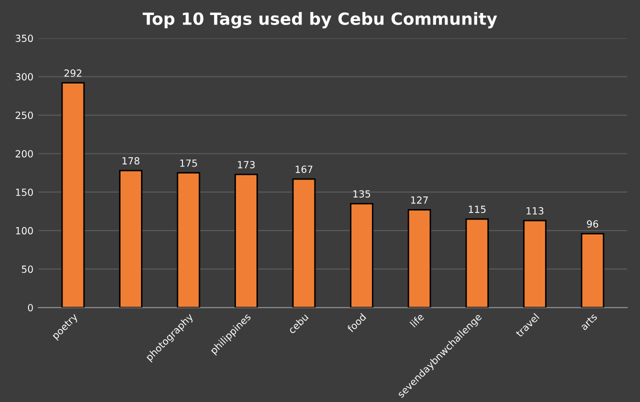 The height and width of the screenshot is (402, 640). Describe the element at coordinates (24, 38) in the screenshot. I see `y-tick-label: 350` at that location.